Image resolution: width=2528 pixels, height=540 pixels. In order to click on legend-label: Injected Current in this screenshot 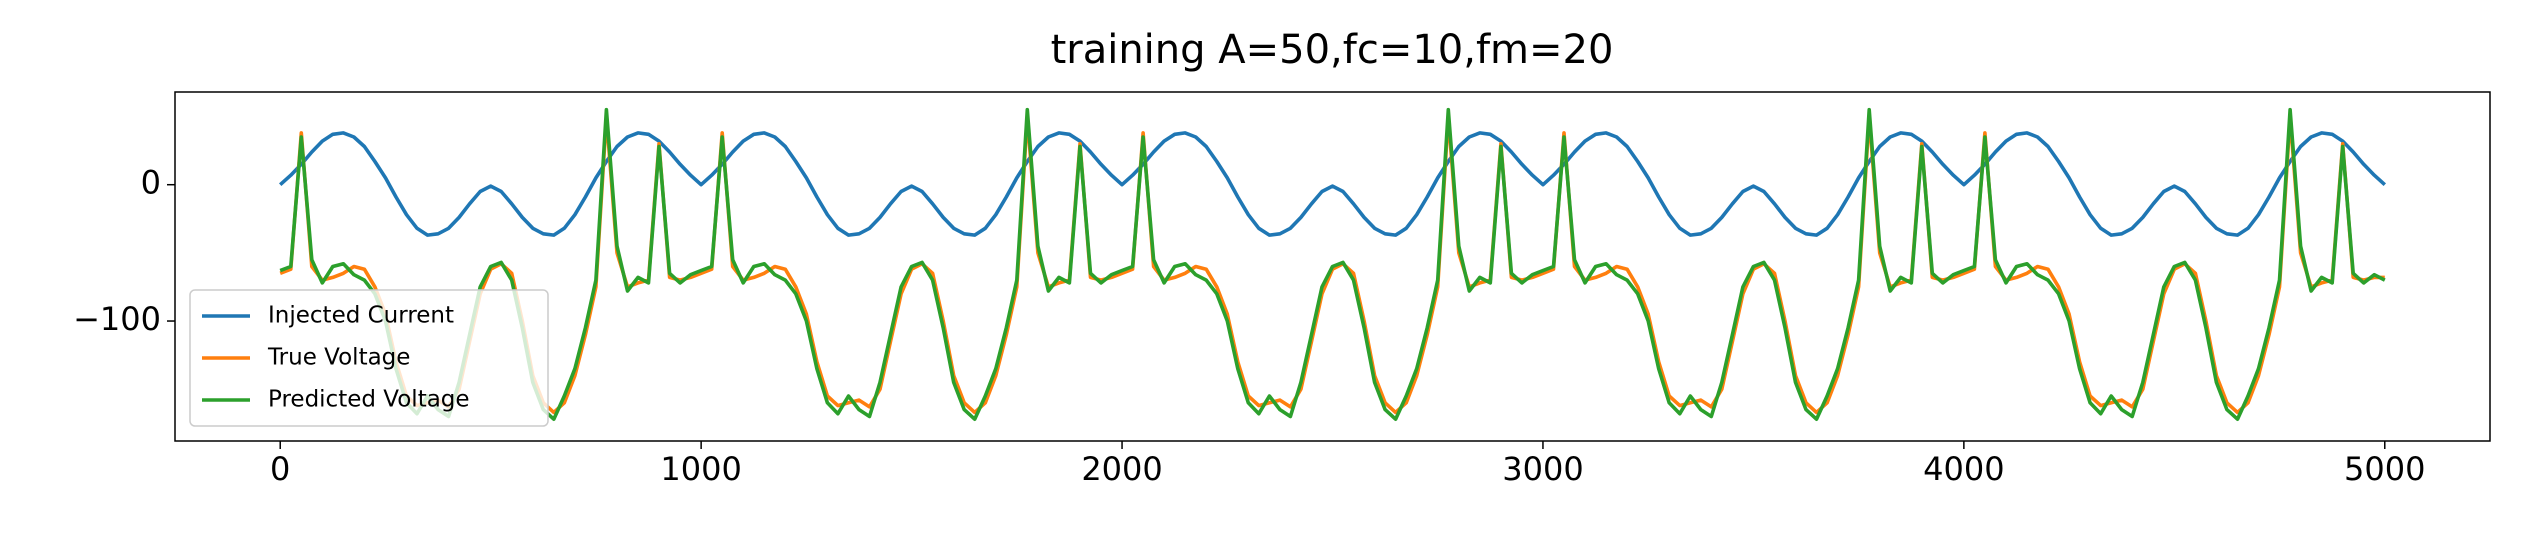, I will do `click(361, 316)`.